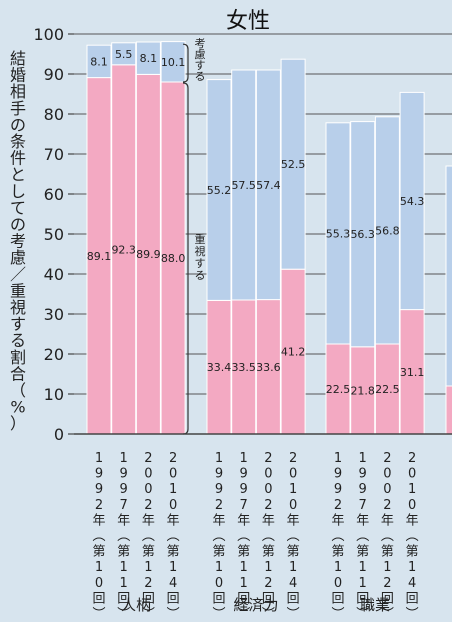 This screenshot has height=622, width=452. Describe the element at coordinates (18, 307) in the screenshot. I see `y-axis-label-char: 視` at that location.